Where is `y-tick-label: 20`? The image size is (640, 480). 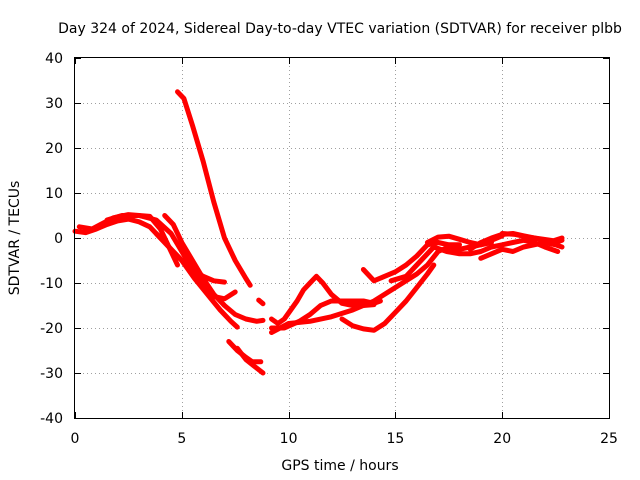 y-tick-label: 20 is located at coordinates (54, 149).